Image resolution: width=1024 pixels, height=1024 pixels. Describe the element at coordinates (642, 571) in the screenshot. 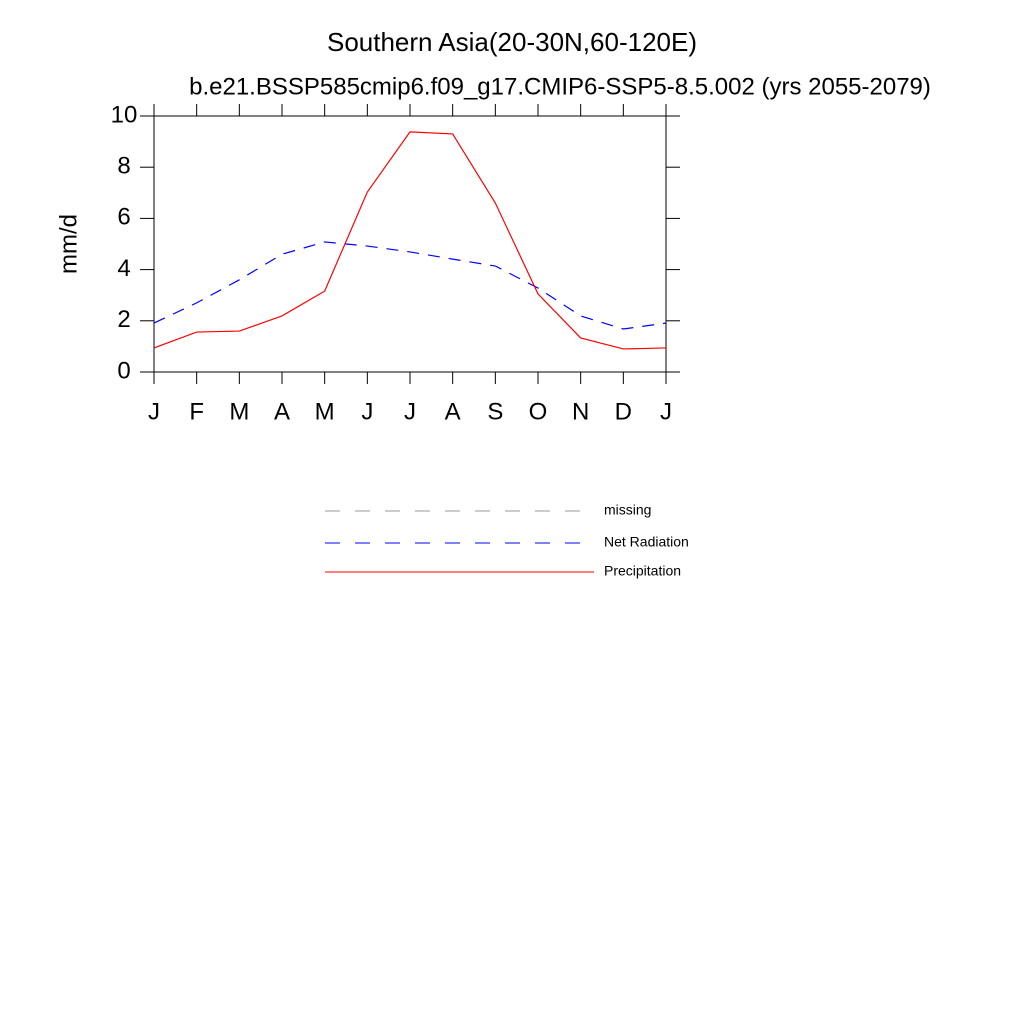

I see `legend-label: Precipitation` at that location.